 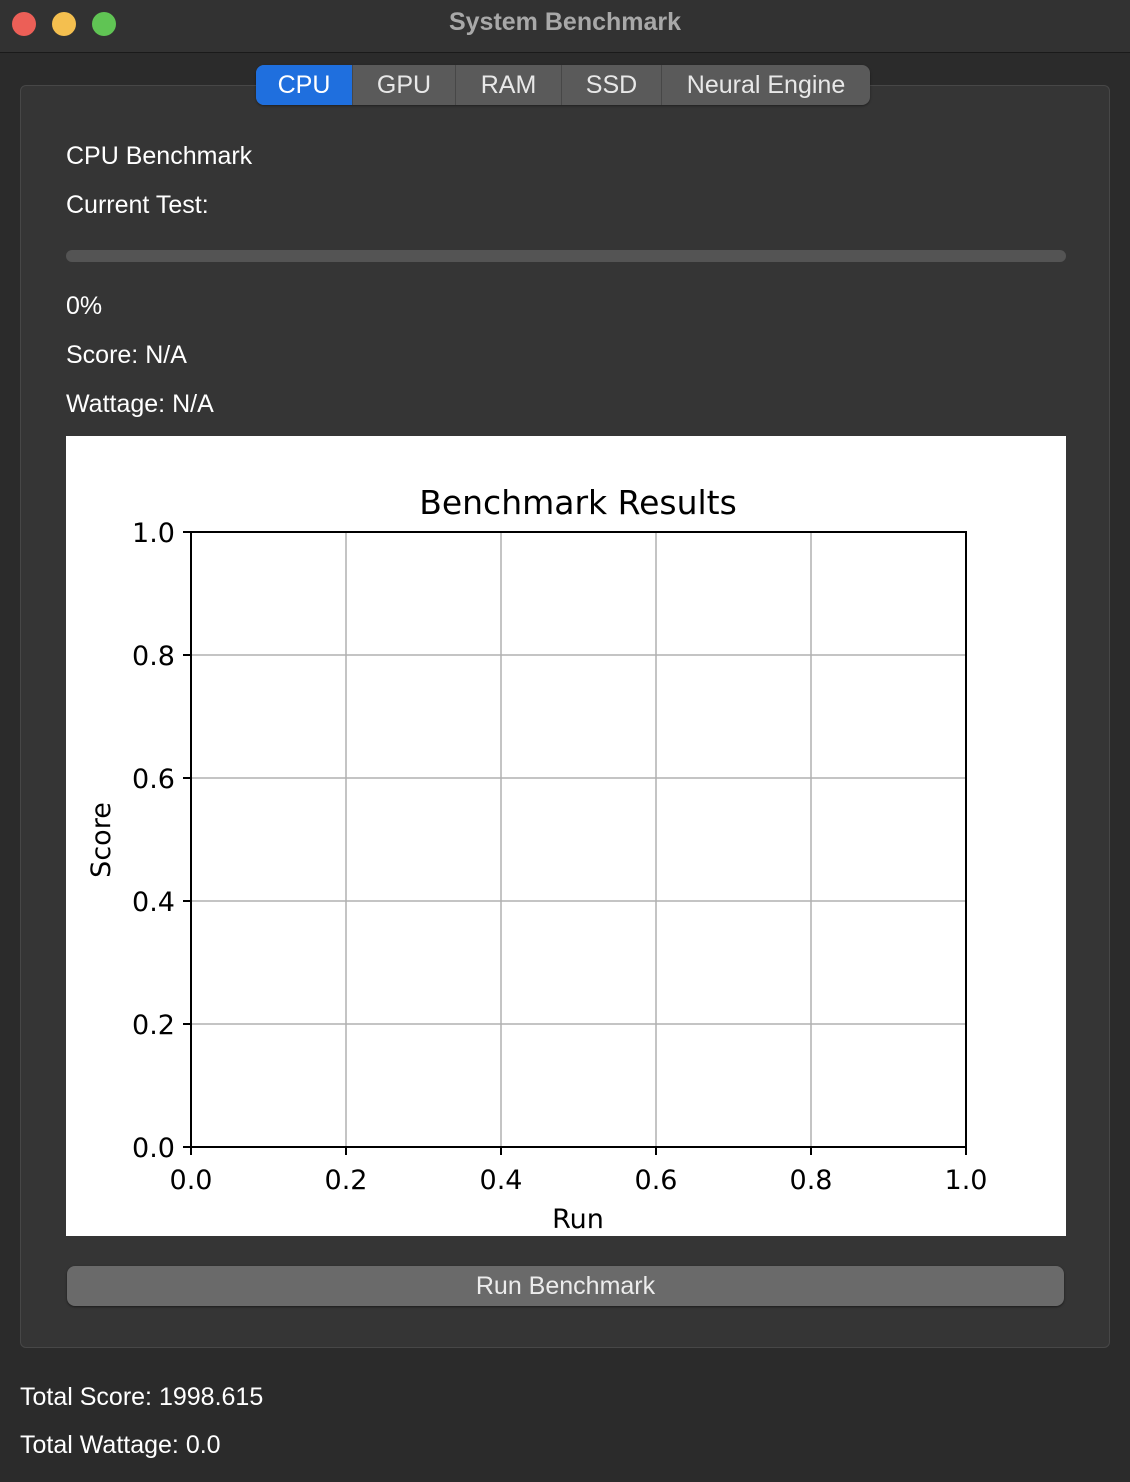 What do you see at coordinates (153, 902) in the screenshot?
I see `y-tick-label: 0.4` at bounding box center [153, 902].